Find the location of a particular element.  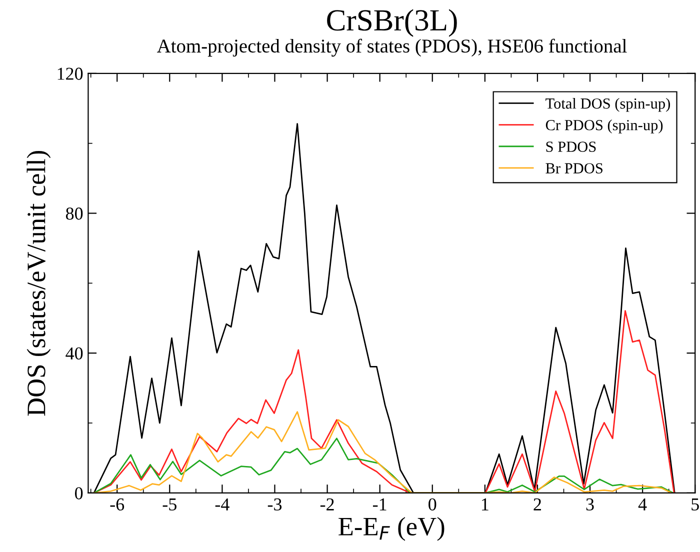

x-tick-label: -2 is located at coordinates (327, 504).